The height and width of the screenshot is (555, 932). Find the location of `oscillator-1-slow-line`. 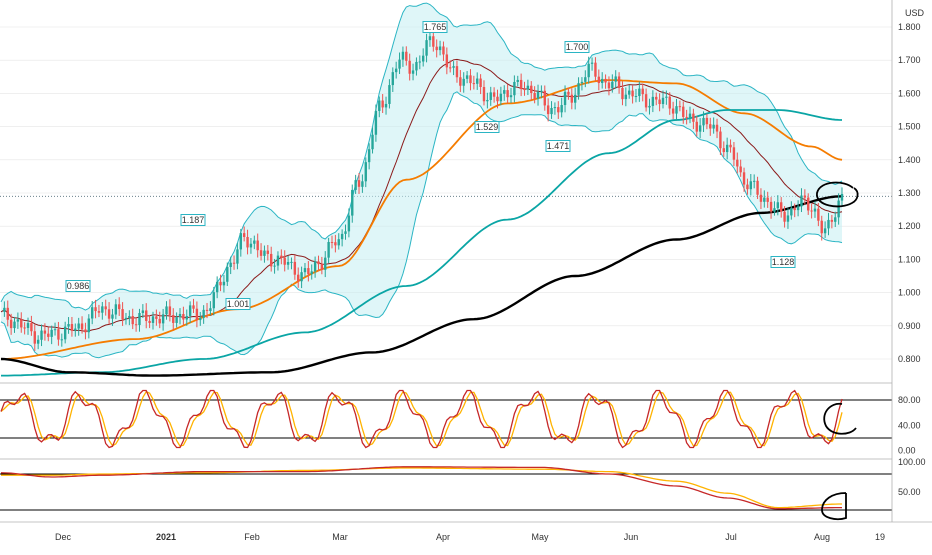

oscillator-1-slow-line is located at coordinates (421, 418).